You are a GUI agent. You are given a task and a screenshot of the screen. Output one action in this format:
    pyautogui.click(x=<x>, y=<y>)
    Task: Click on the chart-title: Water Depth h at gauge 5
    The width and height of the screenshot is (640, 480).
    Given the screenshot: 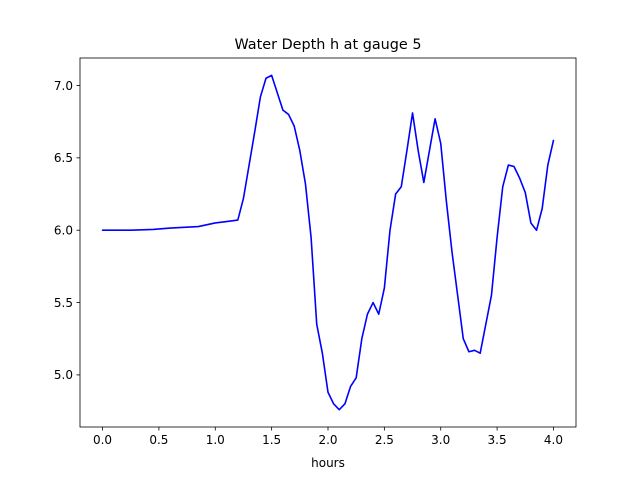 What is the action you would take?
    pyautogui.click(x=327, y=45)
    